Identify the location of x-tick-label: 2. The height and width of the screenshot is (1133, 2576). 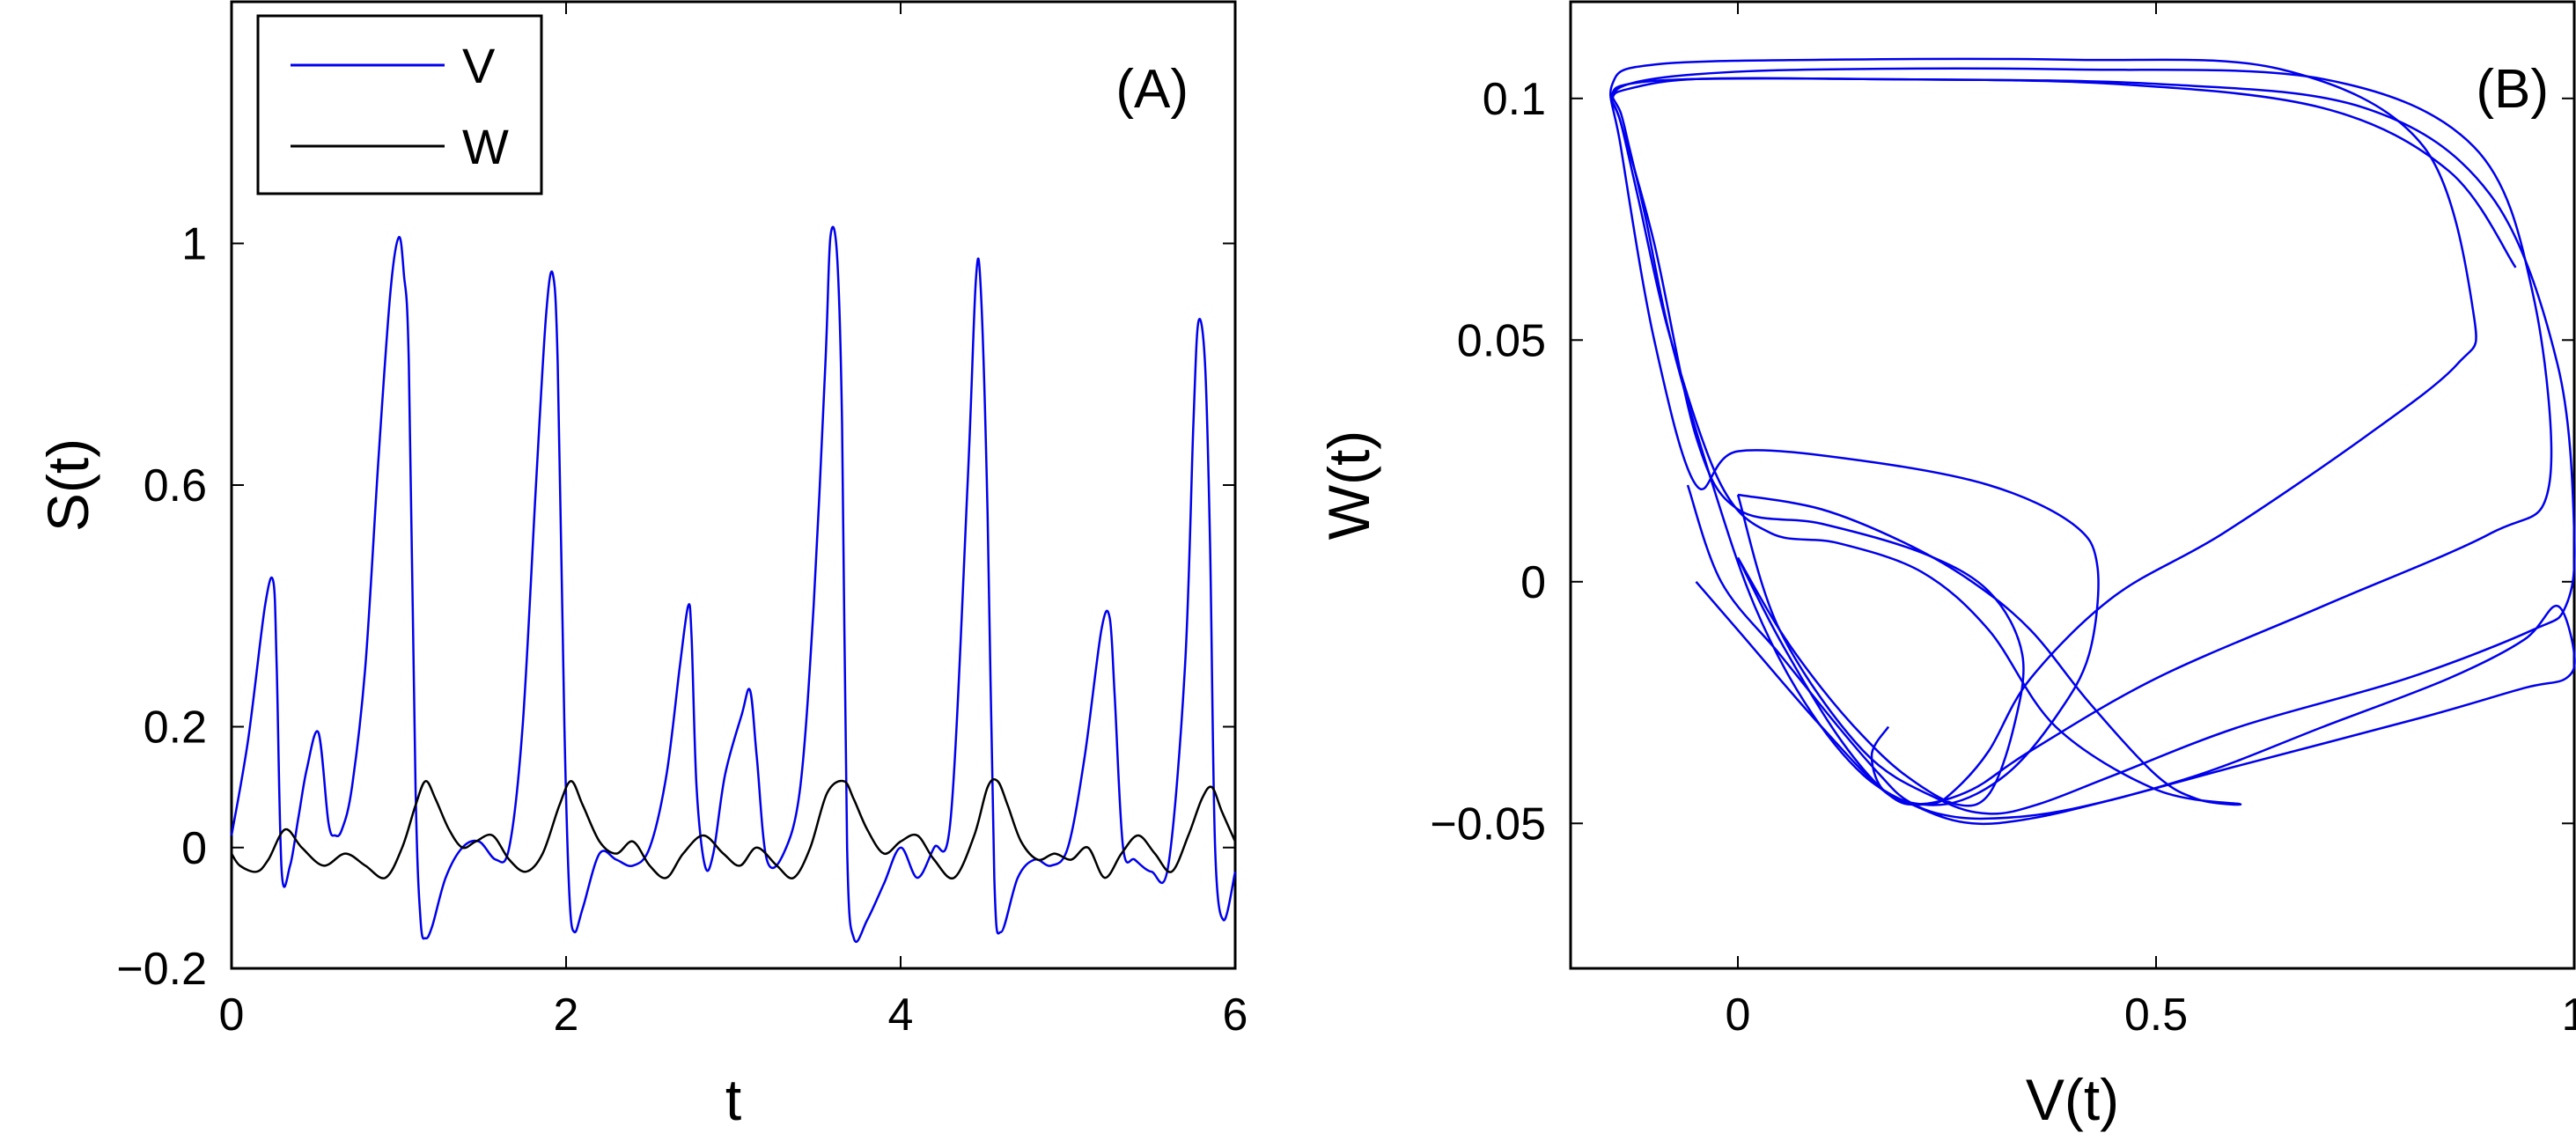
(567, 1015).